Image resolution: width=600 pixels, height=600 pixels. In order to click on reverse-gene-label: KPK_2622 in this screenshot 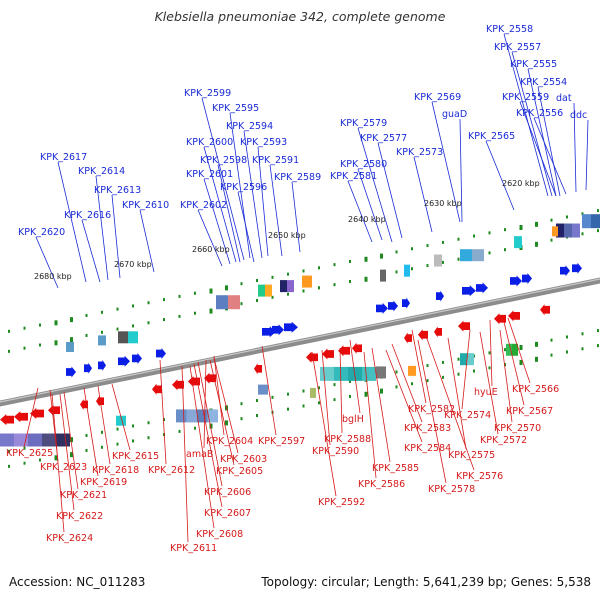, I will do `click(79, 516)`.